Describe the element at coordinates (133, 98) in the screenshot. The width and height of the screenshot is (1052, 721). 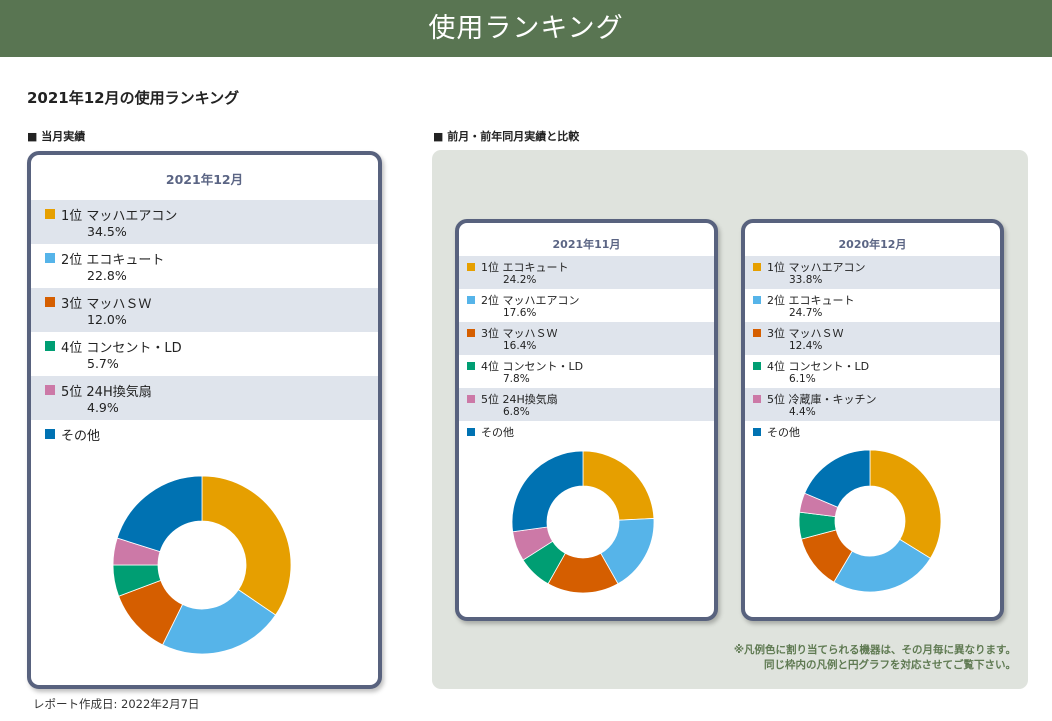
I see `page-title: 2021年12月の使用ランキング` at that location.